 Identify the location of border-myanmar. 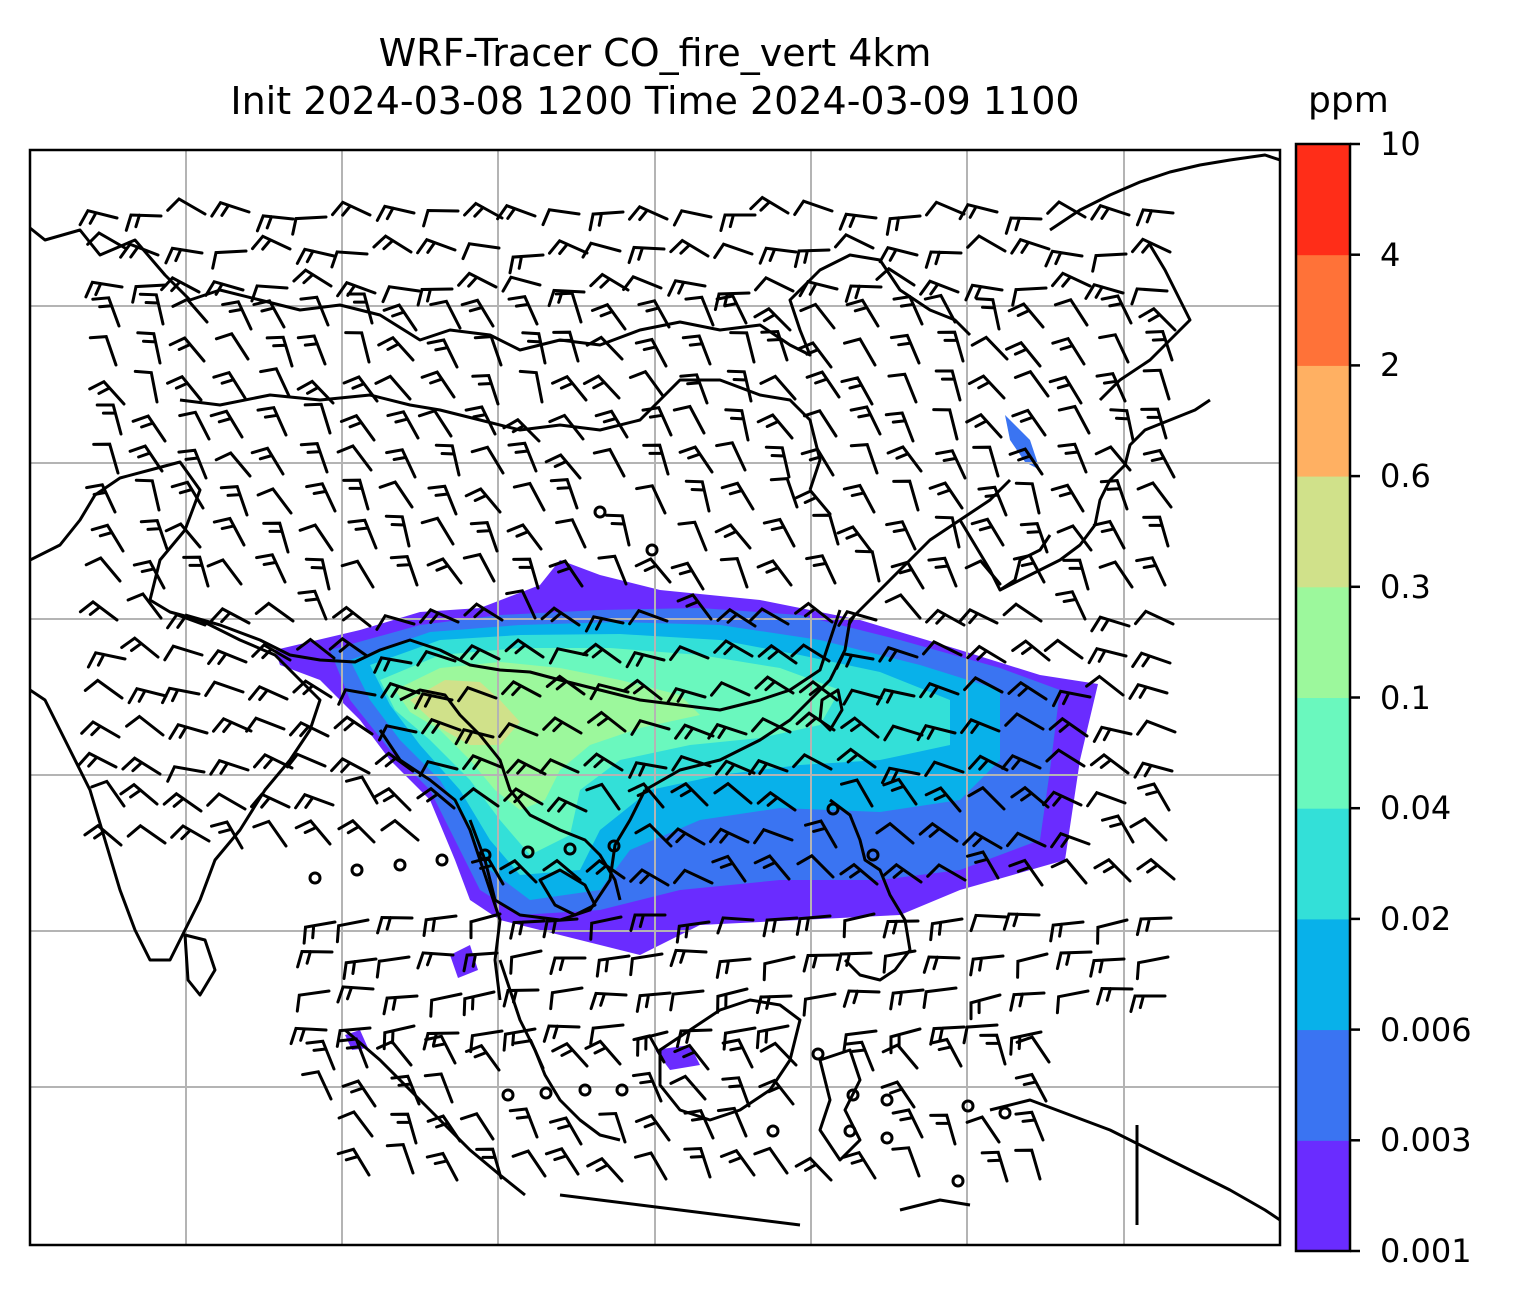
(440, 865).